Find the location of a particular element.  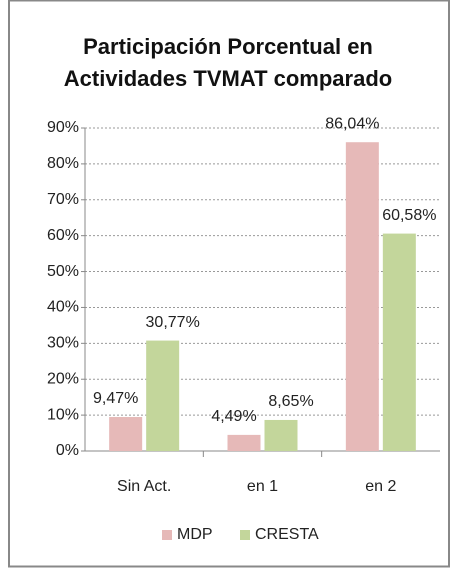

value-label: 8,65% is located at coordinates (290, 401).